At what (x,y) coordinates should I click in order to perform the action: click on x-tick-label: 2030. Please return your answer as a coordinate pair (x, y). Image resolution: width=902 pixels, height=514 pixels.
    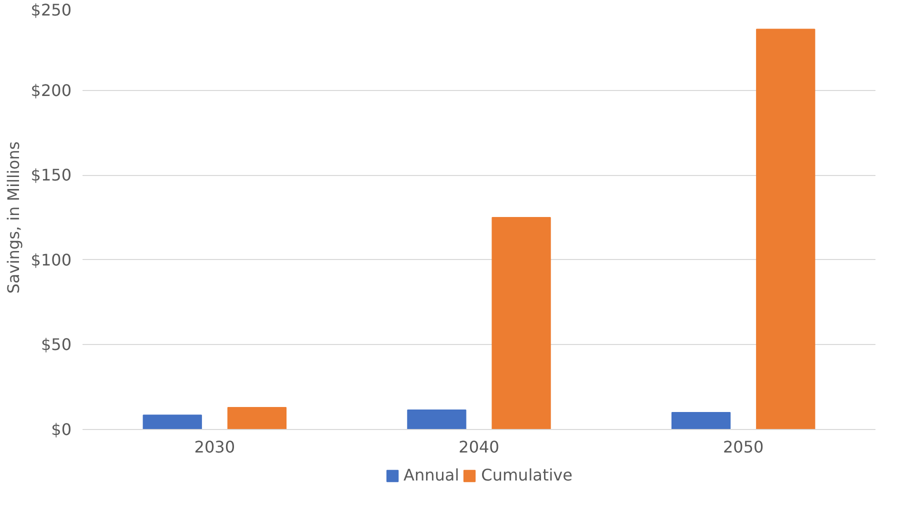
    Looking at the image, I should click on (215, 447).